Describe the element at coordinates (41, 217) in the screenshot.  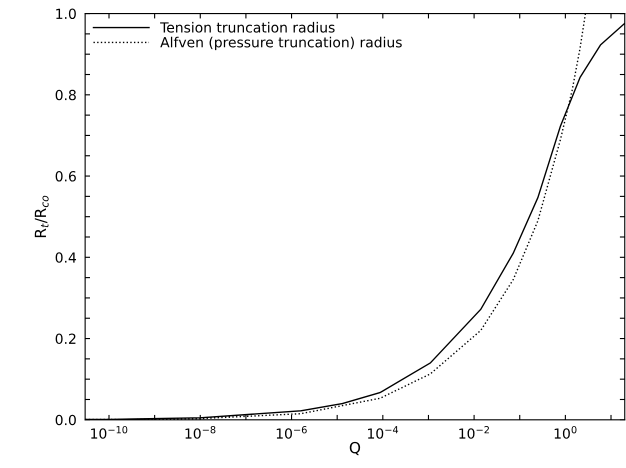
I see `y-axis-title: R$_{t}$/R$_{co}$` at that location.